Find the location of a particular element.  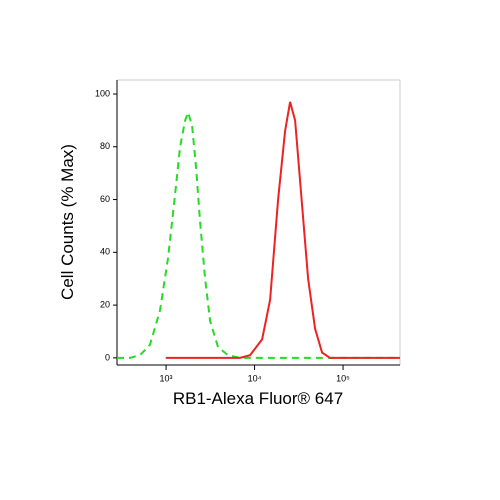

y-tick-label: 100 is located at coordinates (102, 93).